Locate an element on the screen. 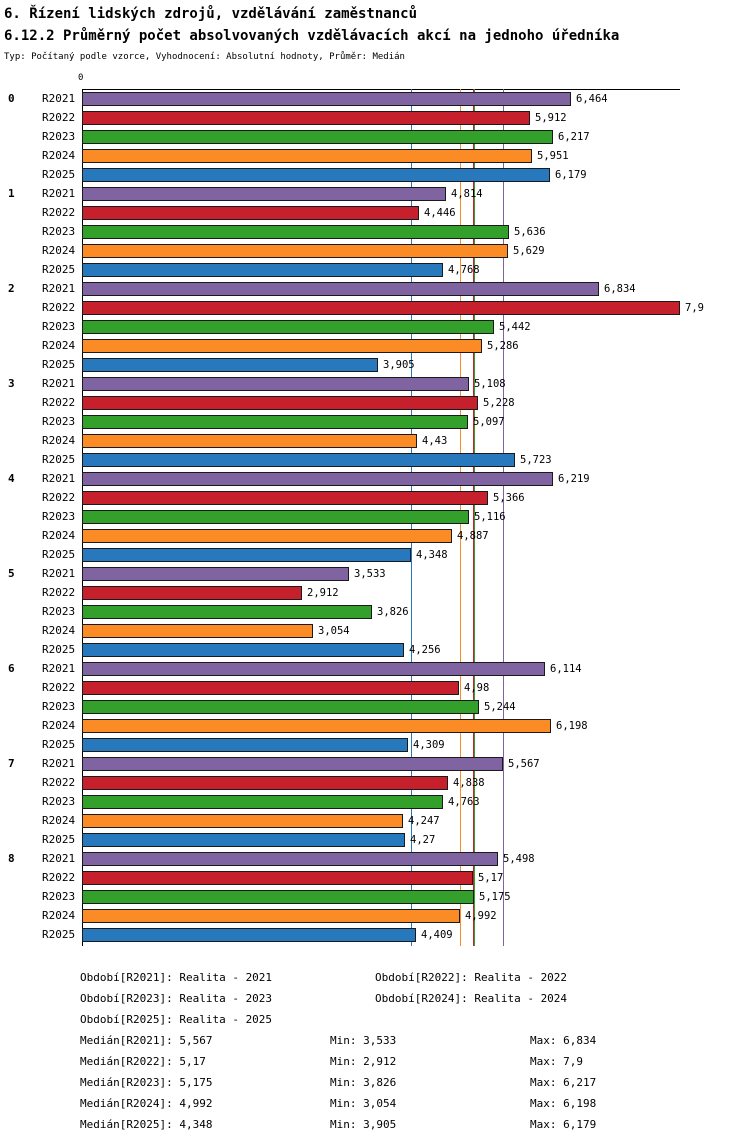 The width and height of the screenshot is (750, 1136). bar-value-label-r2024-g0: 5,951 is located at coordinates (553, 156).